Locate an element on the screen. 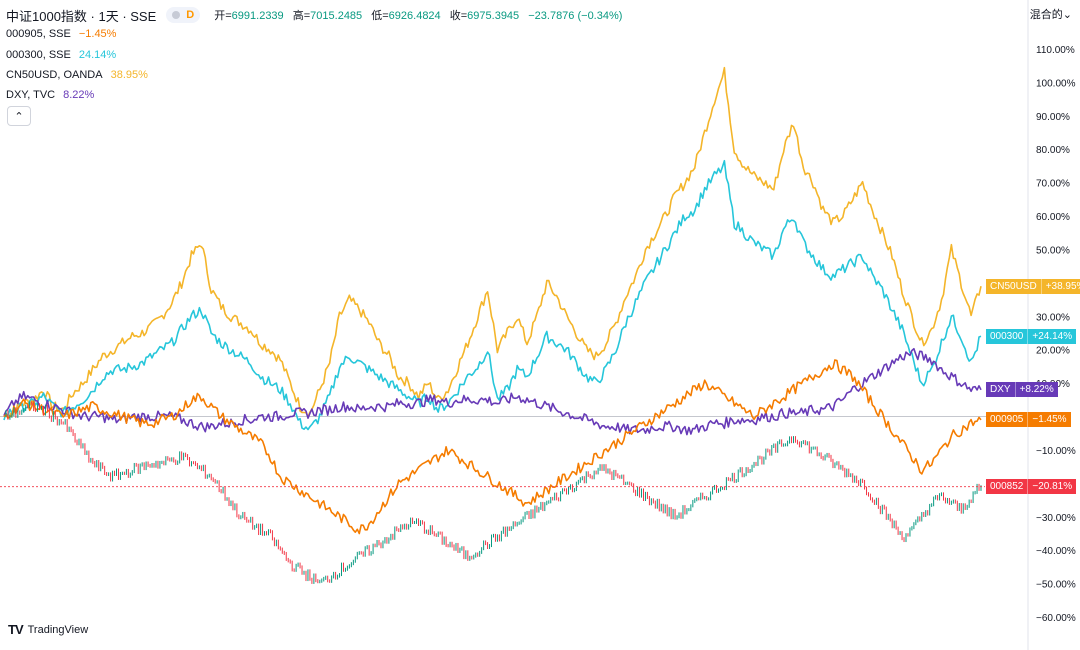 The width and height of the screenshot is (1080, 650). price-tag-value: +8.22% is located at coordinates (1036, 390).